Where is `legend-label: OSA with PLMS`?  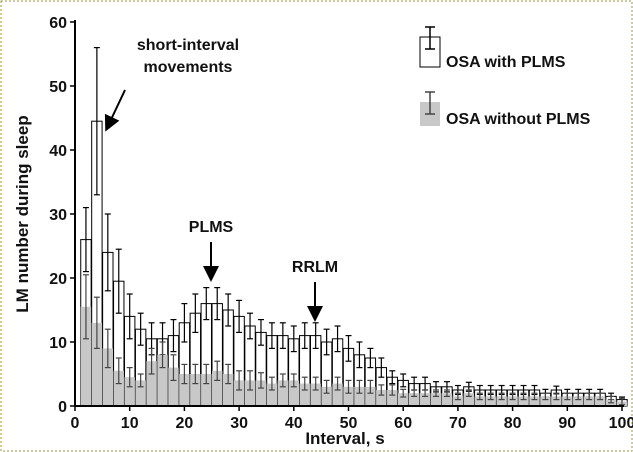 legend-label: OSA with PLMS is located at coordinates (506, 62).